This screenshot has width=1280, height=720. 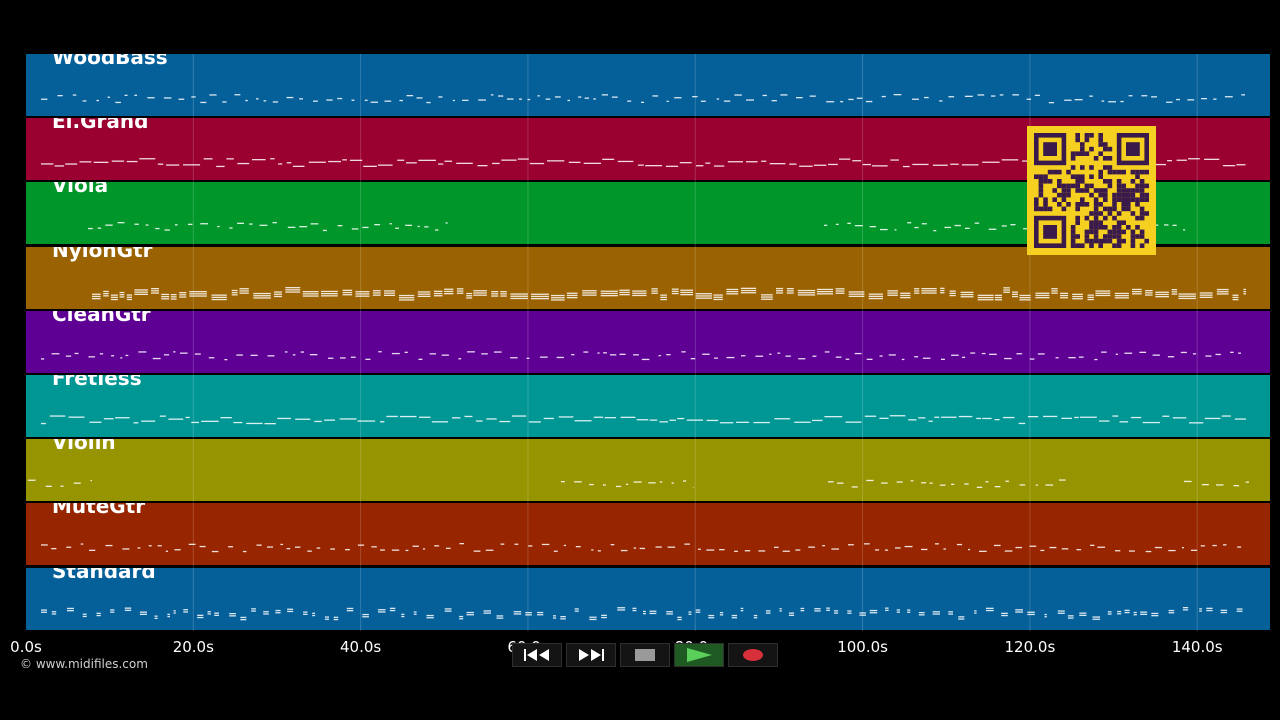 What do you see at coordinates (753, 655) in the screenshot?
I see `record-button` at bounding box center [753, 655].